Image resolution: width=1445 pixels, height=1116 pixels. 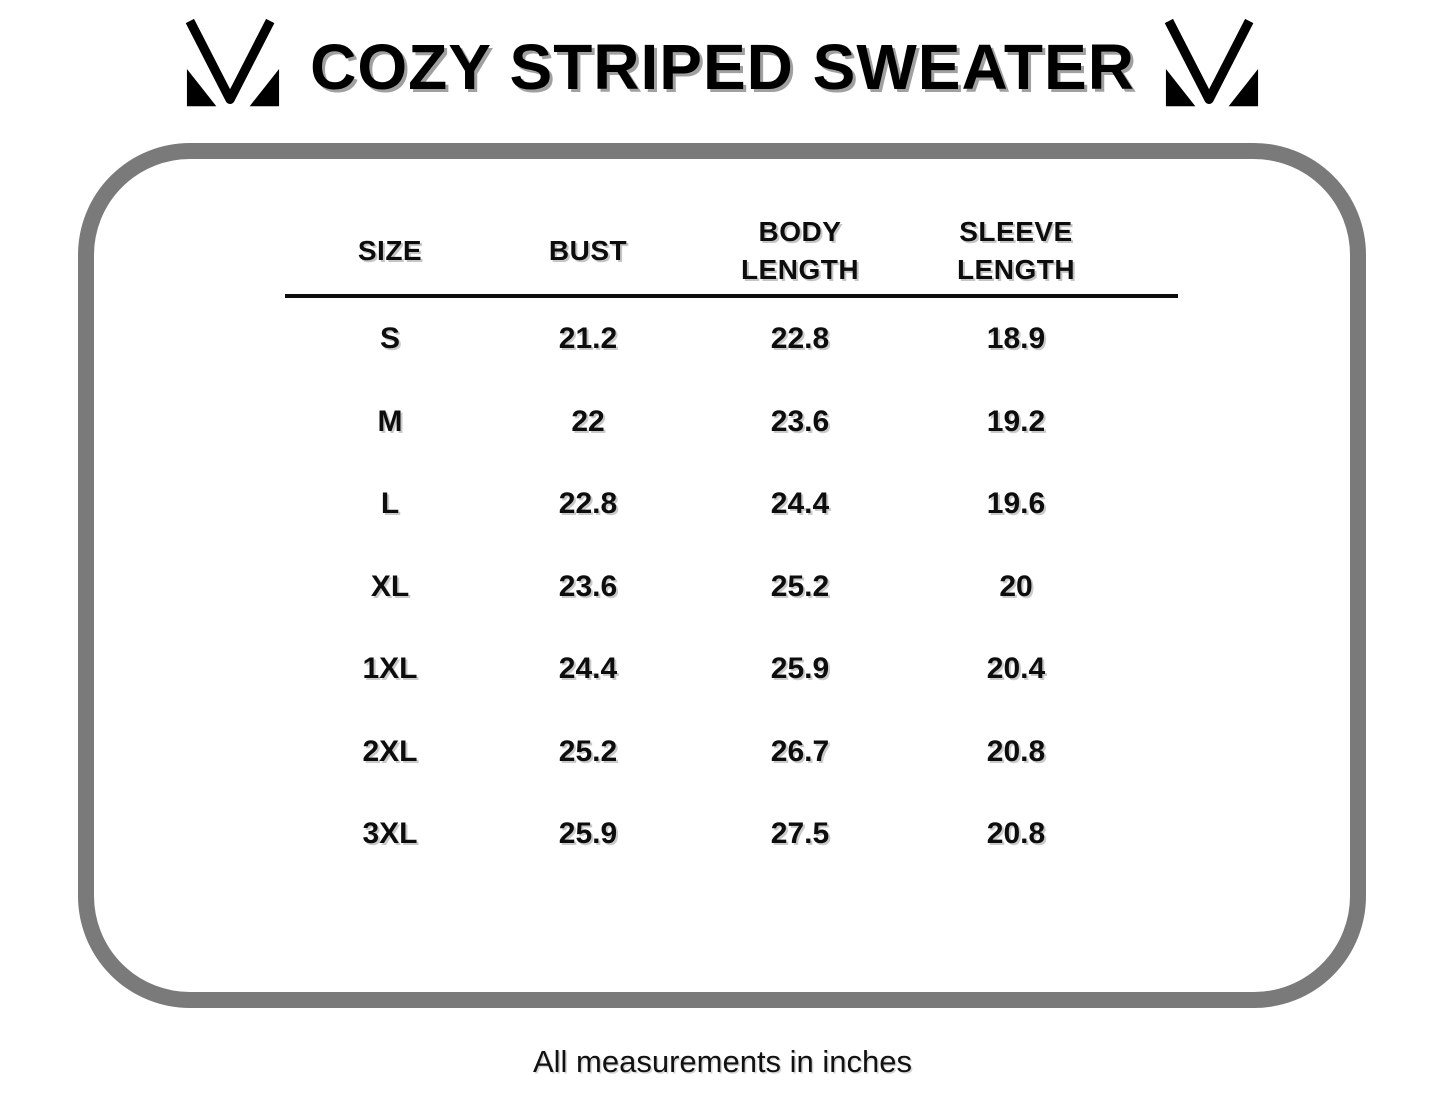 I want to click on table-row: XL 23.6 25.2 20, so click(x=704, y=587).